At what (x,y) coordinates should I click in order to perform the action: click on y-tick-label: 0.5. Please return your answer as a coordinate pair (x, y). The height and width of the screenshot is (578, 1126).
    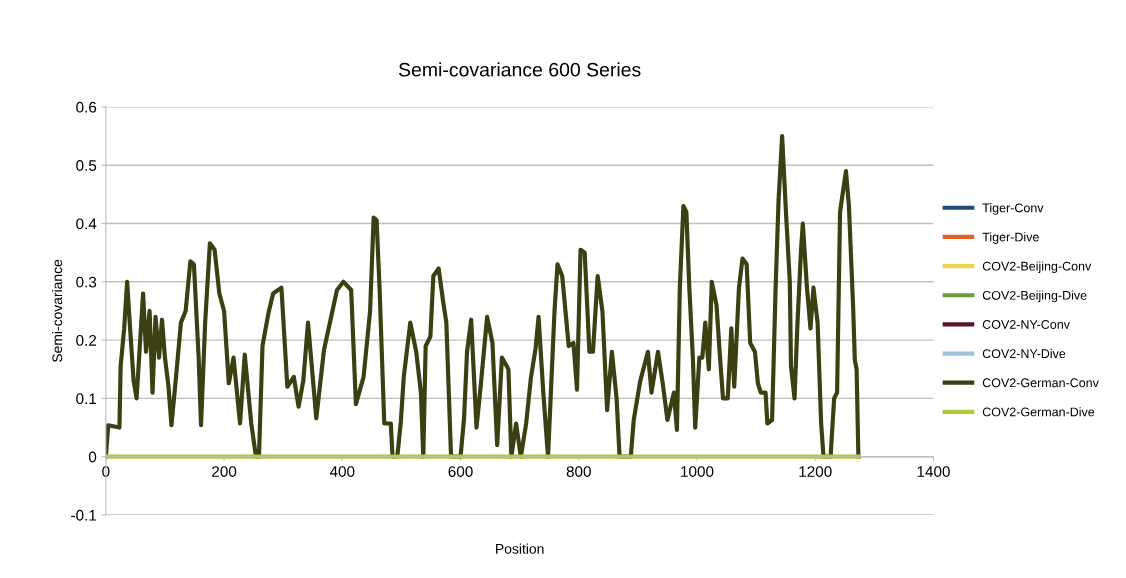
    Looking at the image, I should click on (86, 165).